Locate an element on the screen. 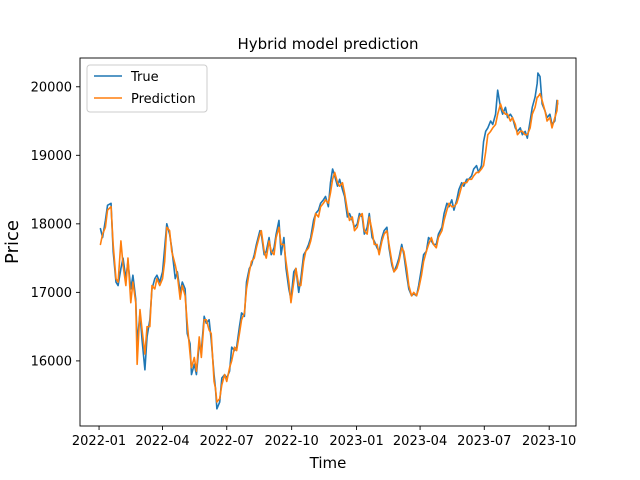  x-tick-label: 2023-04 is located at coordinates (420, 441).